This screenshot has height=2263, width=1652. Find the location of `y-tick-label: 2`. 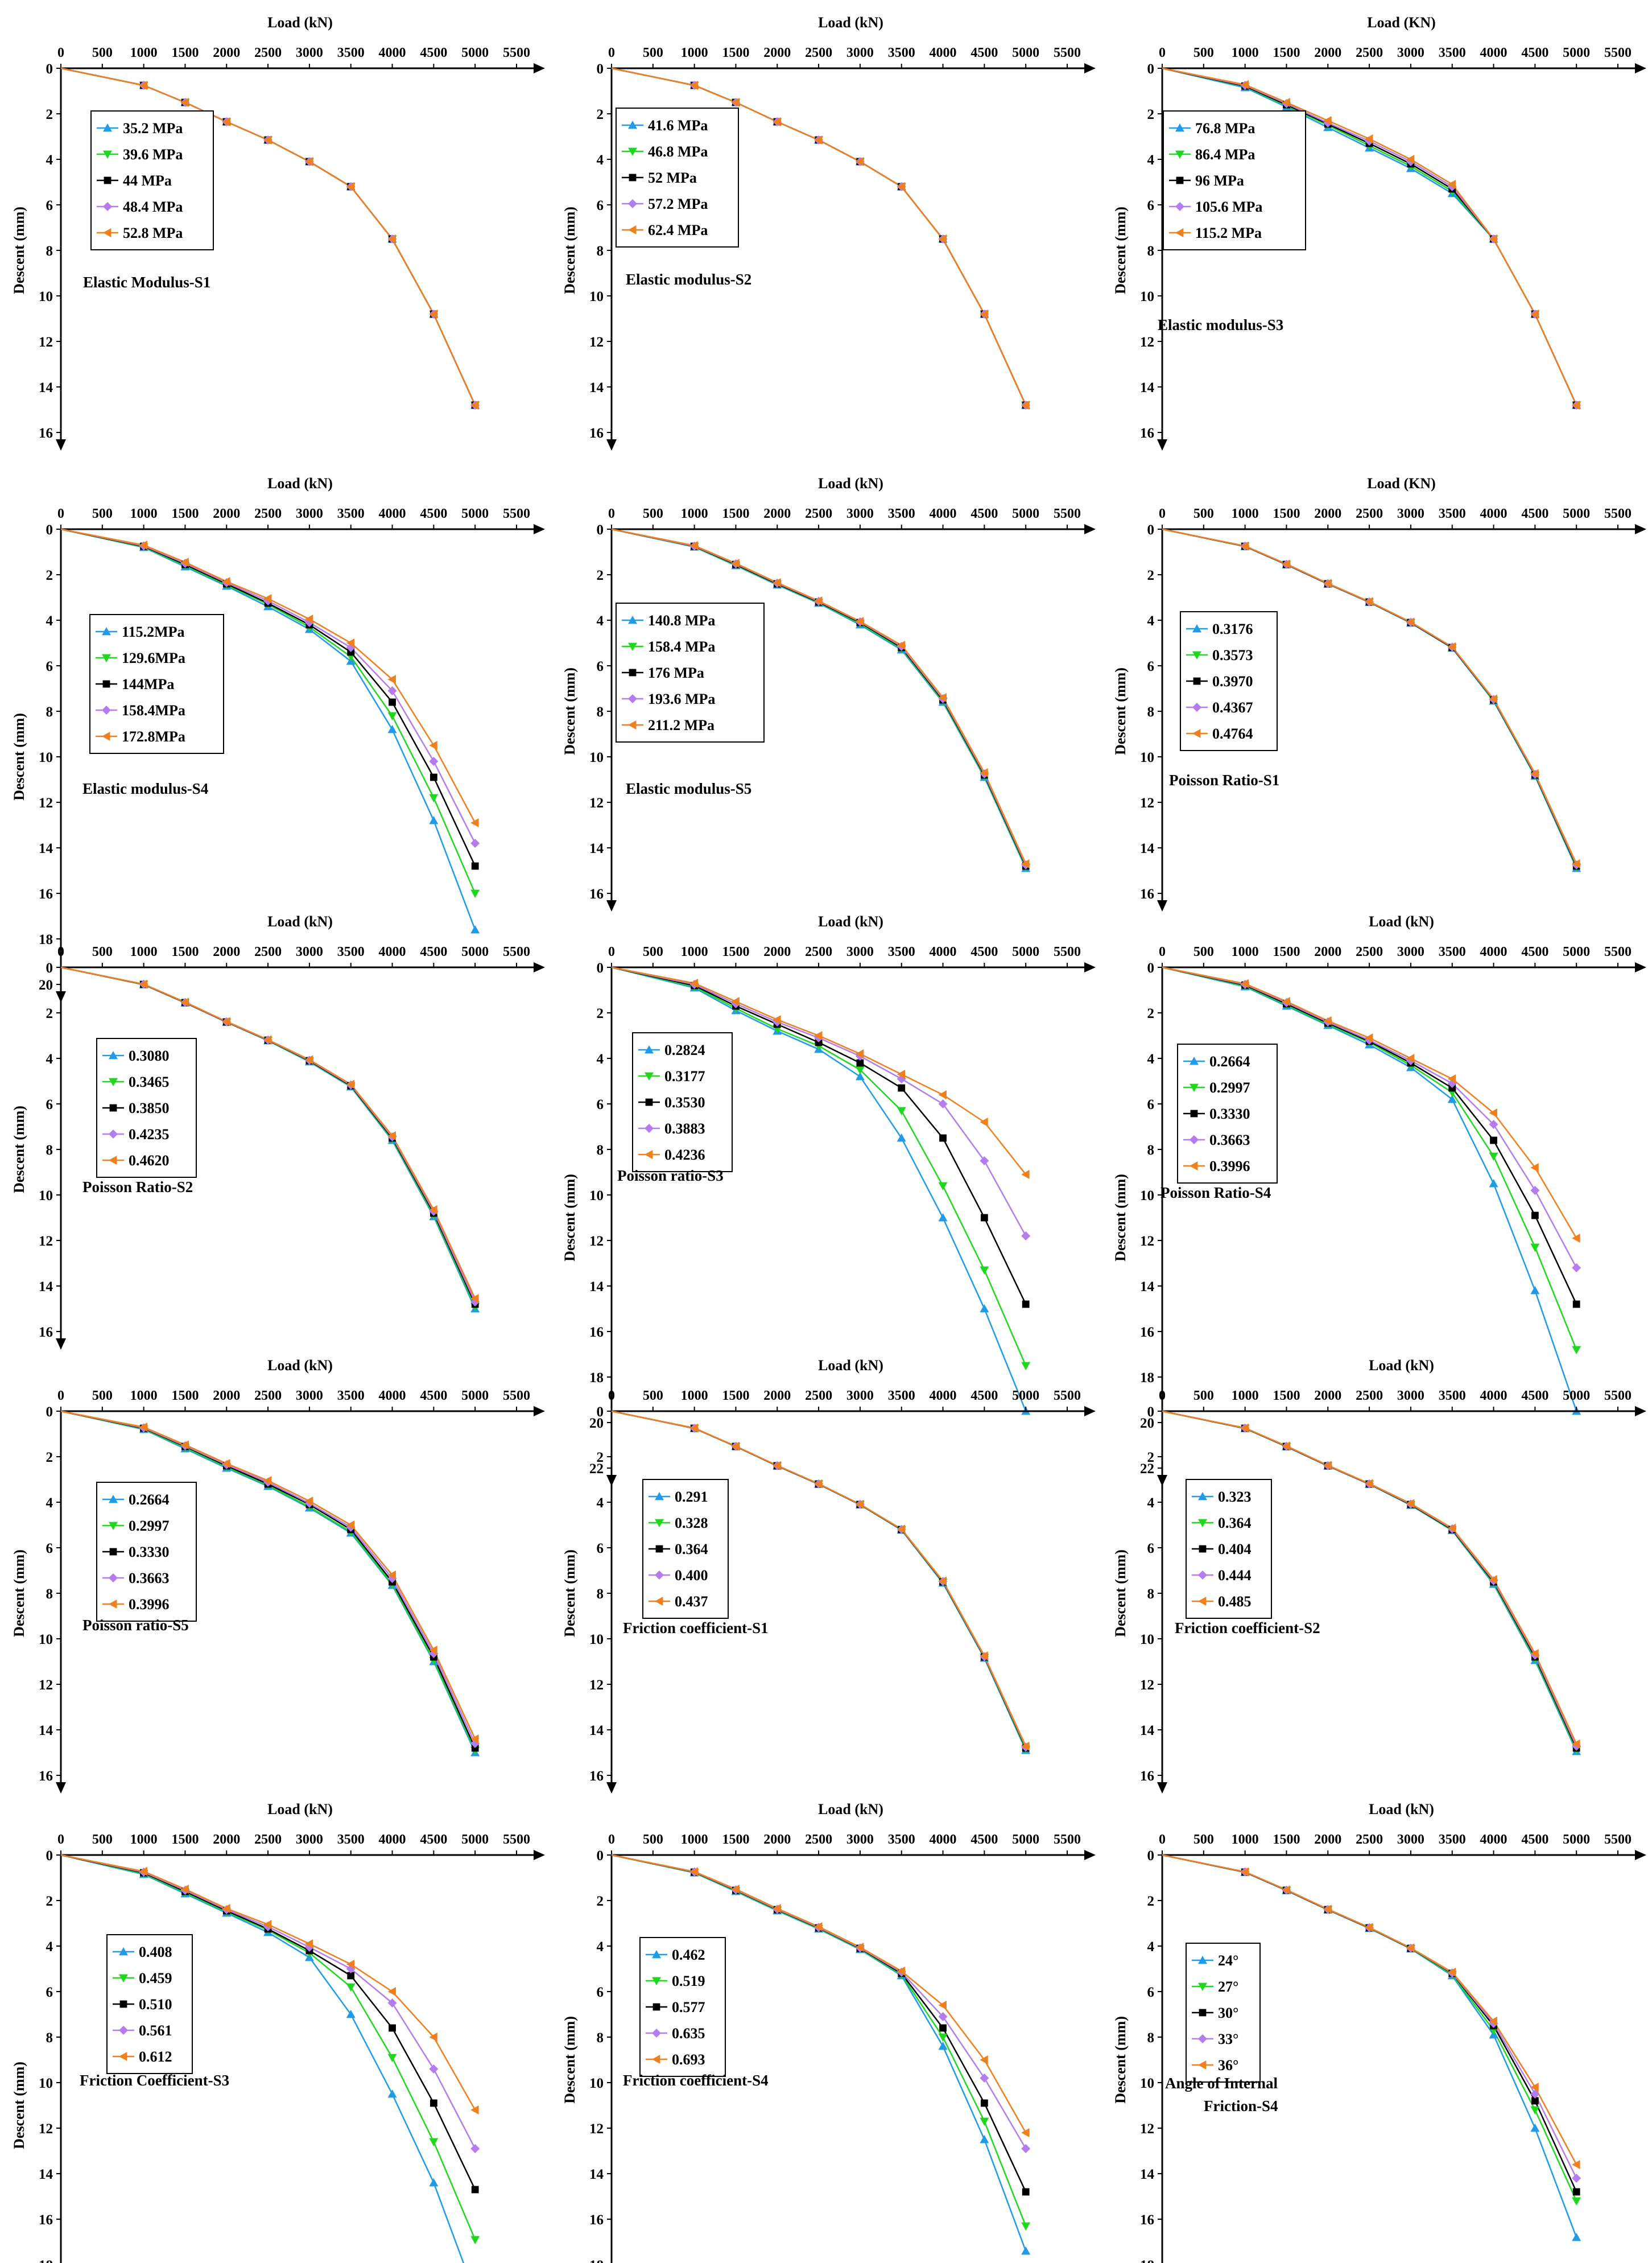

y-tick-label: 2 is located at coordinates (49, 1901).